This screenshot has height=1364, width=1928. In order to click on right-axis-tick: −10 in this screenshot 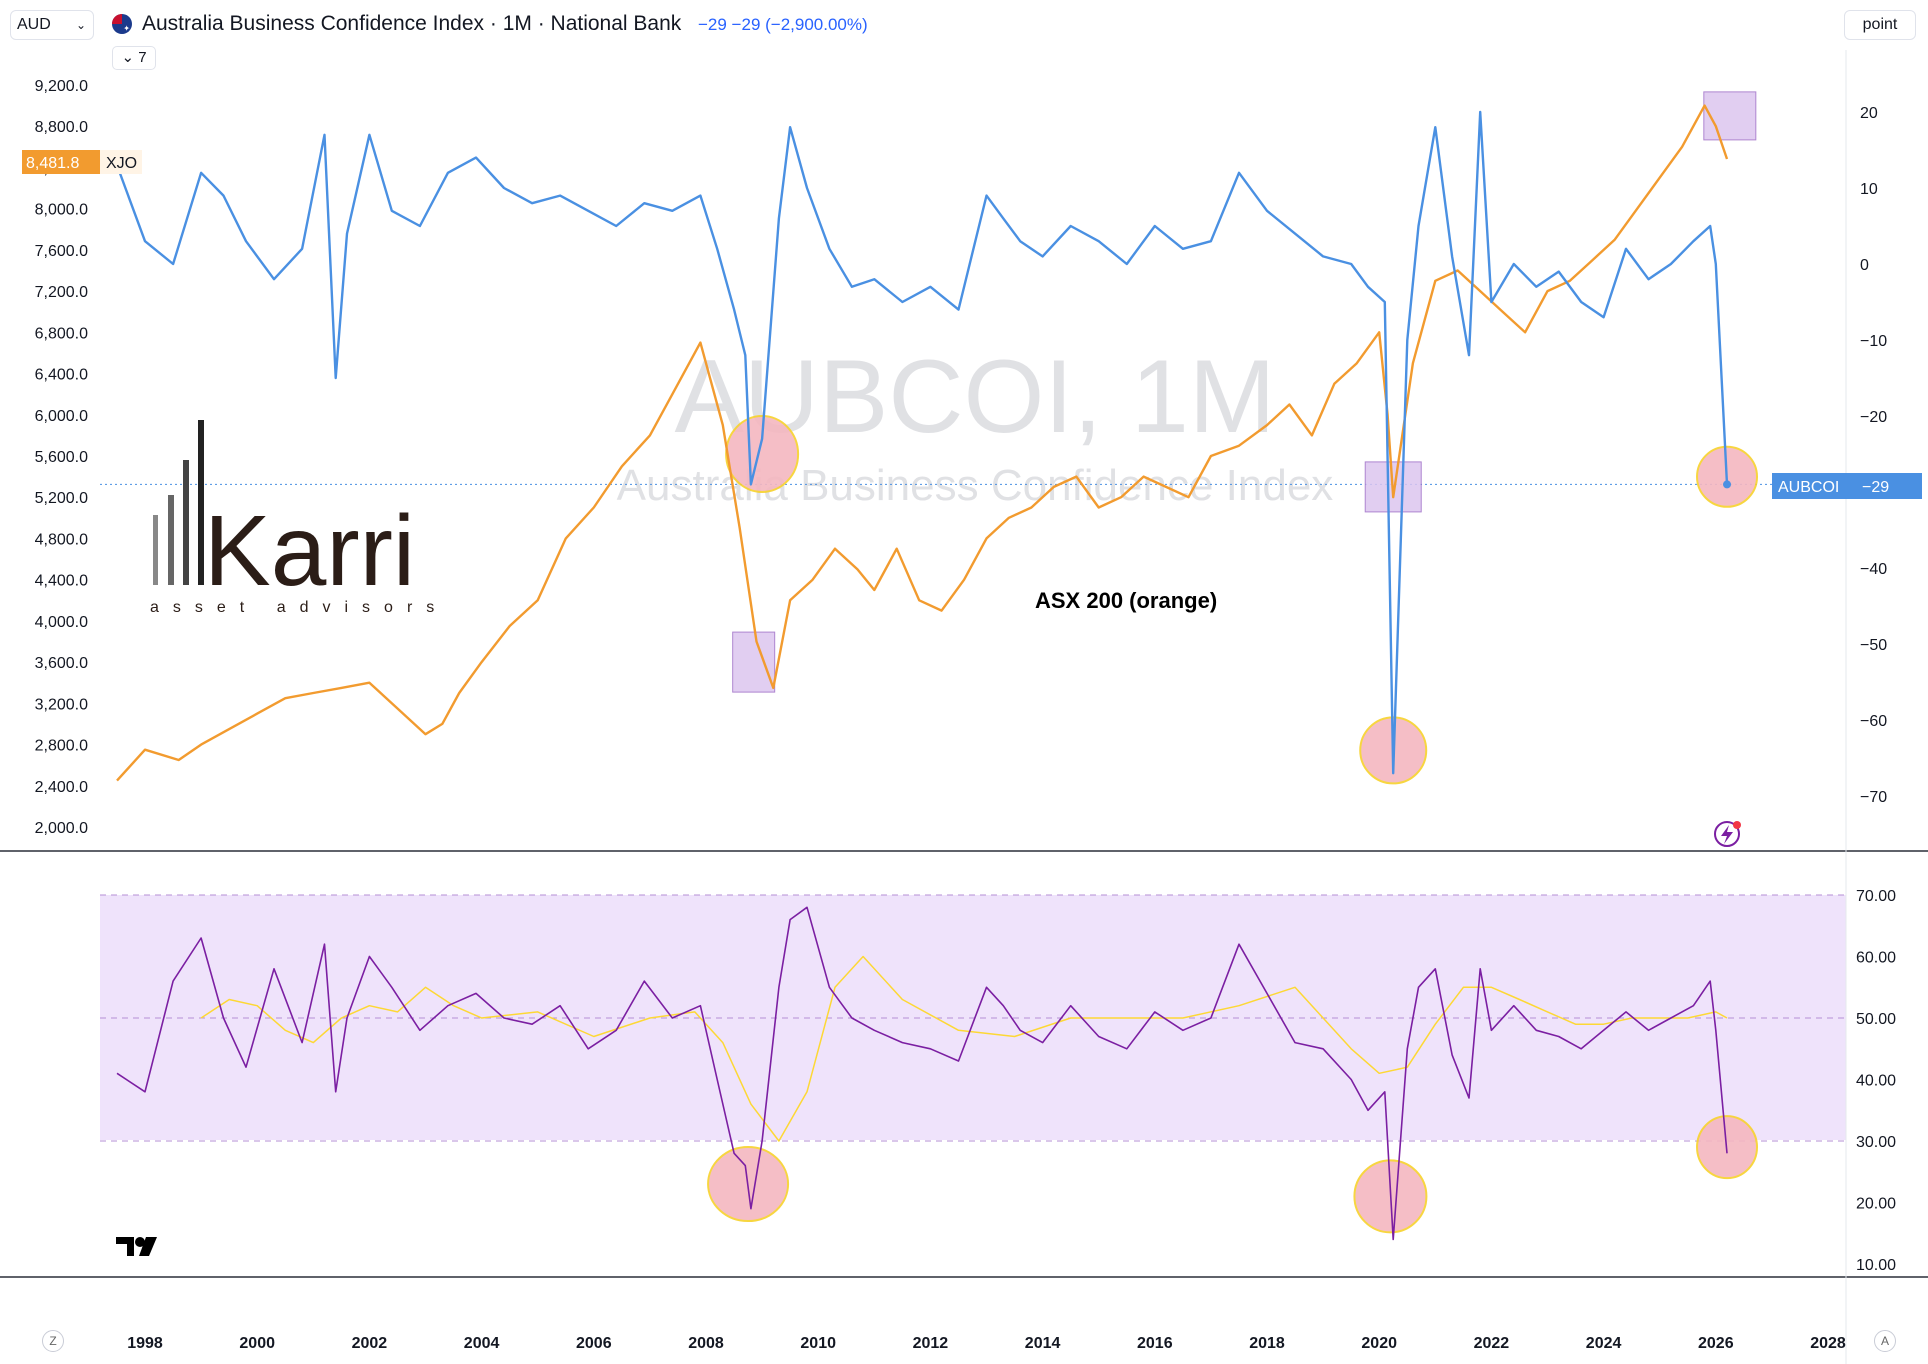, I will do `click(1873, 341)`.